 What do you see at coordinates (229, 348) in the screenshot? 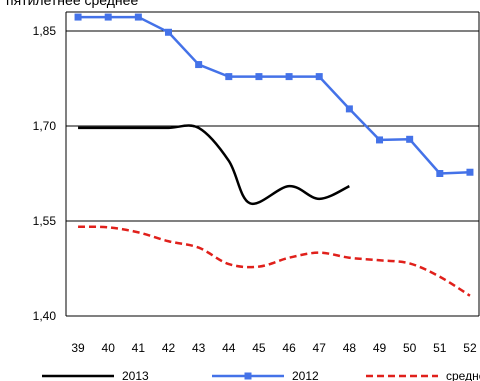
I see `x-tick-label: 44` at bounding box center [229, 348].